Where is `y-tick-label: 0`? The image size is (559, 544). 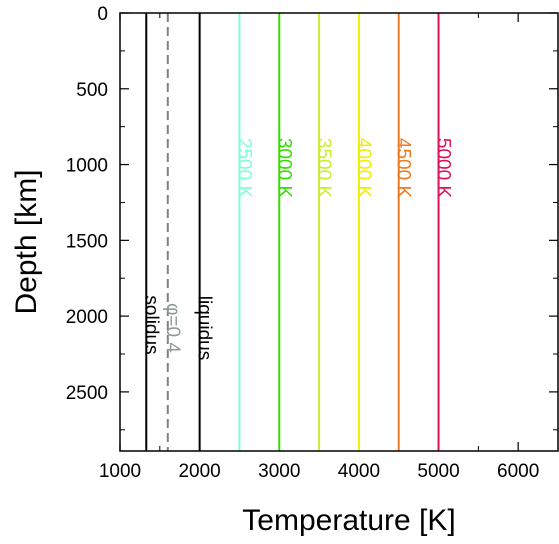
y-tick-label: 0 is located at coordinates (102, 14).